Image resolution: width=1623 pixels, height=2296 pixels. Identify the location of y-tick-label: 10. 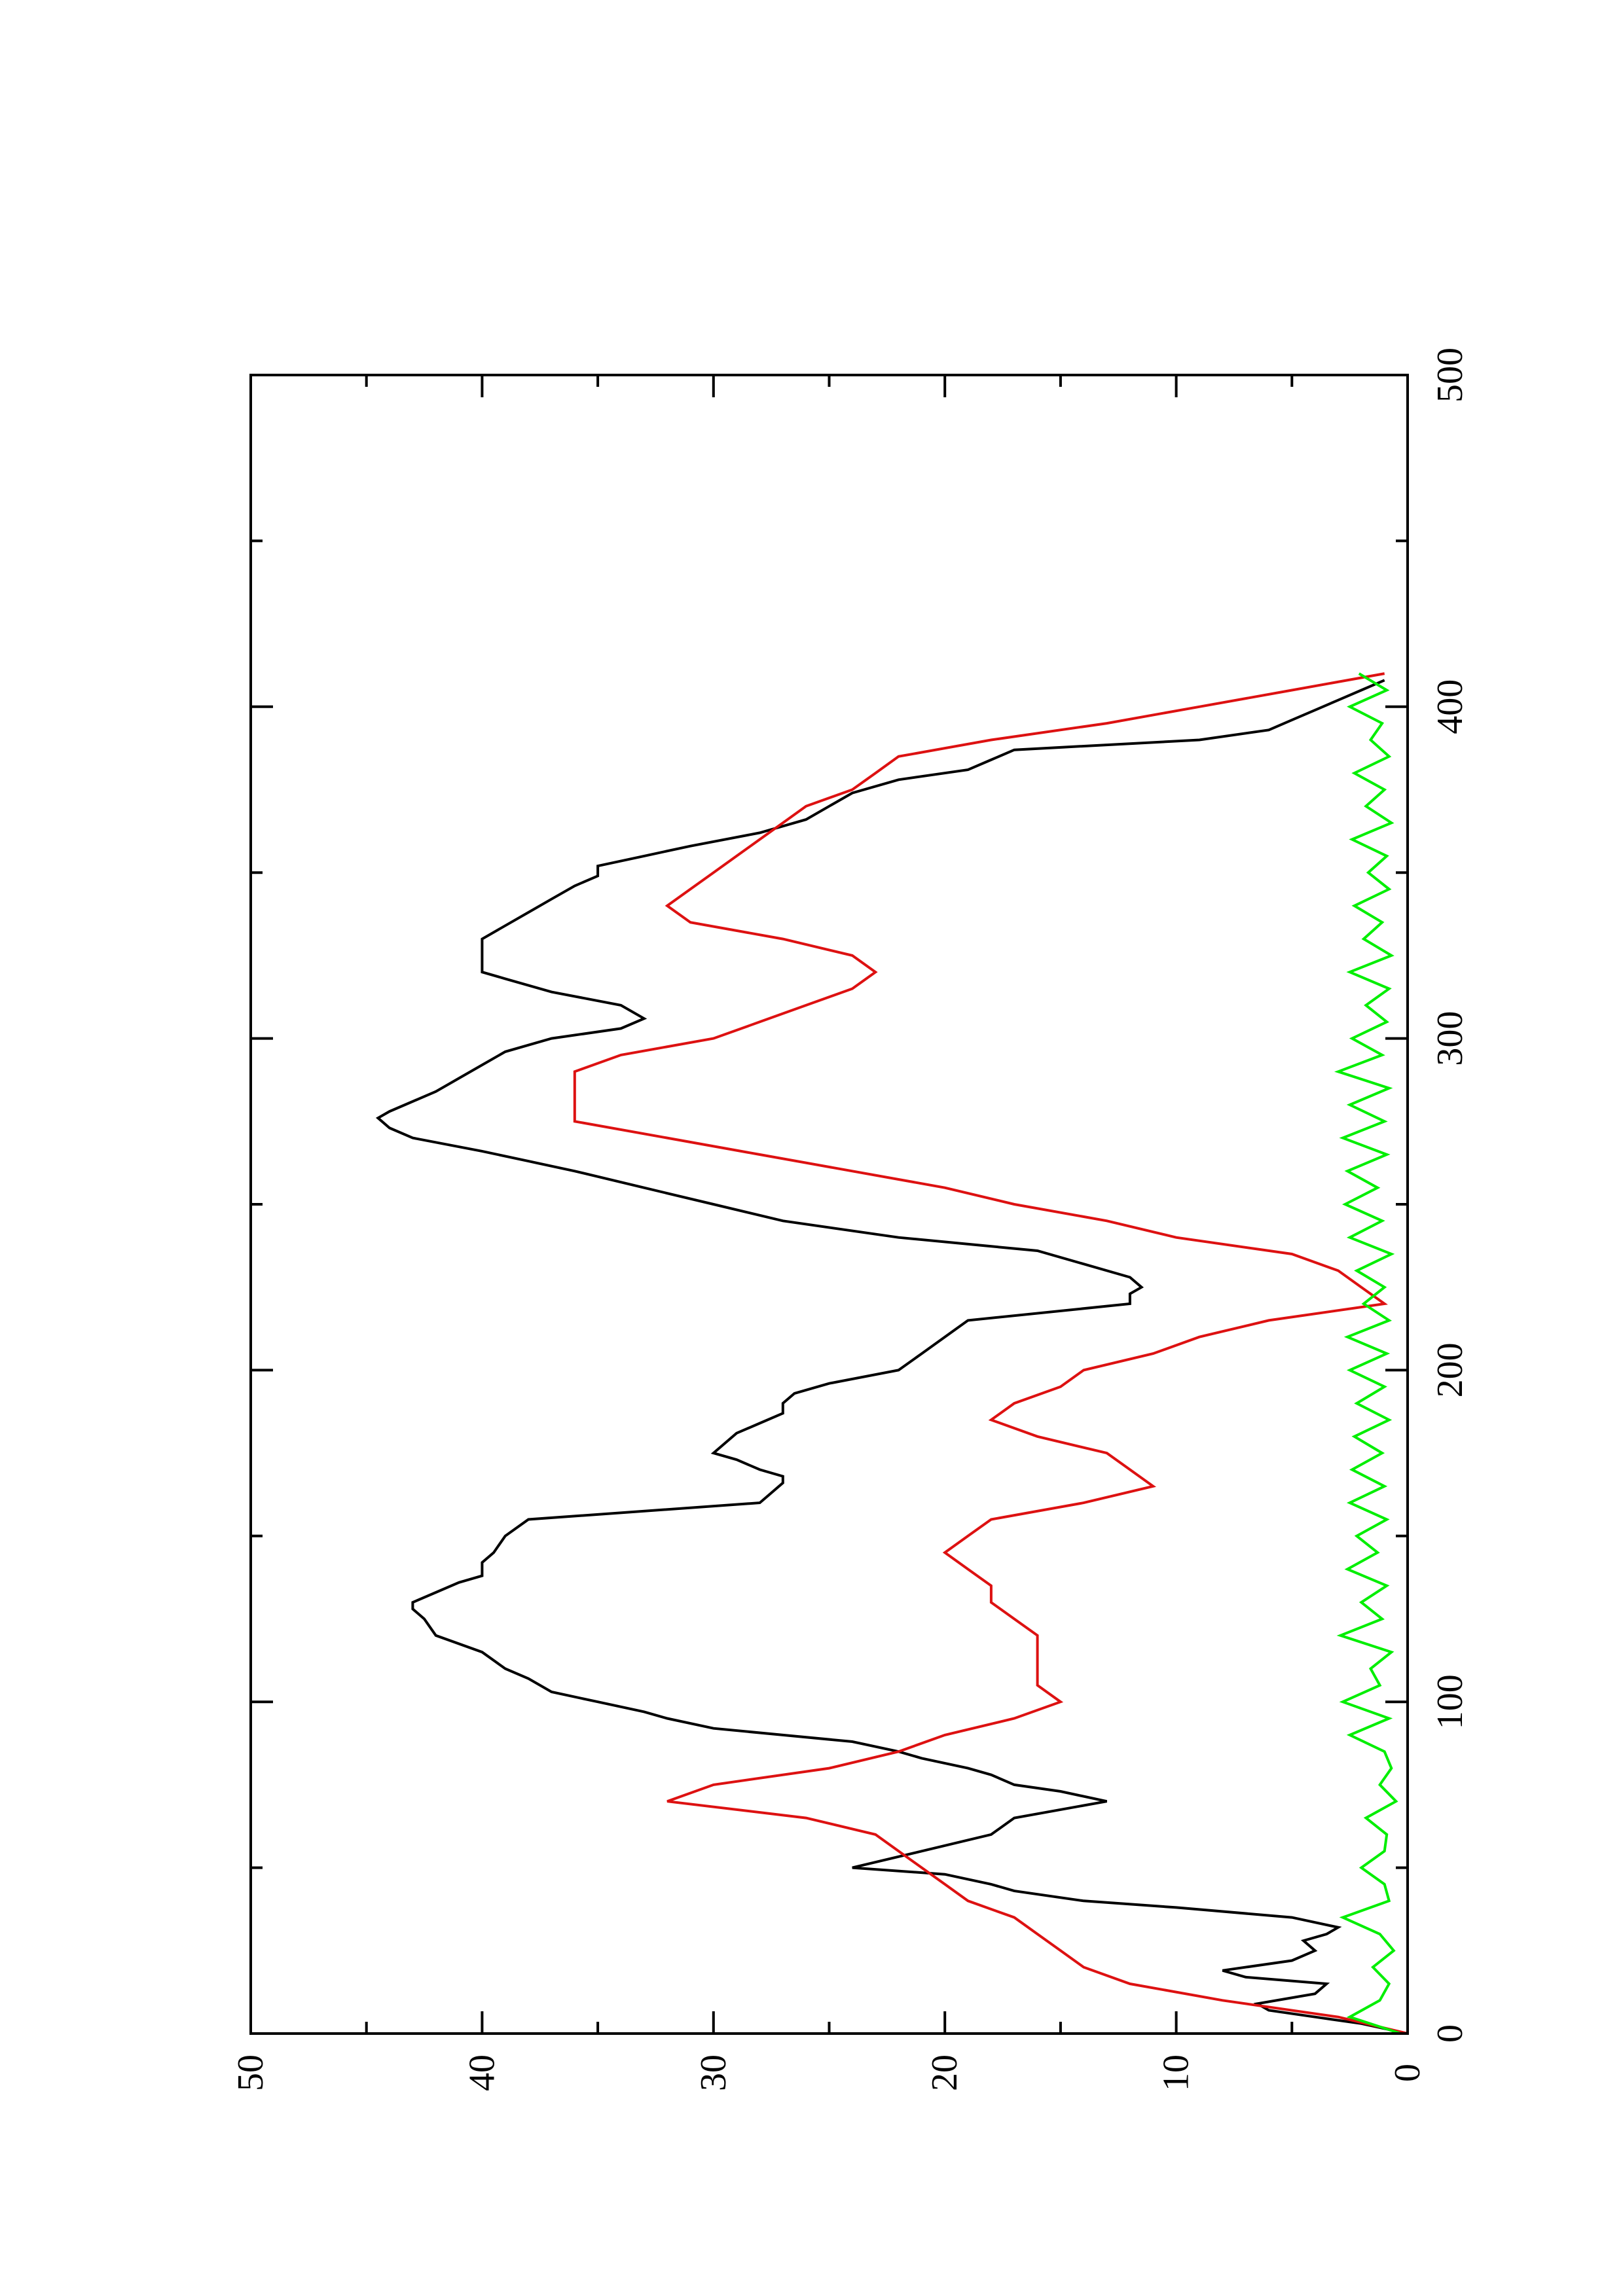
(1176, 2072).